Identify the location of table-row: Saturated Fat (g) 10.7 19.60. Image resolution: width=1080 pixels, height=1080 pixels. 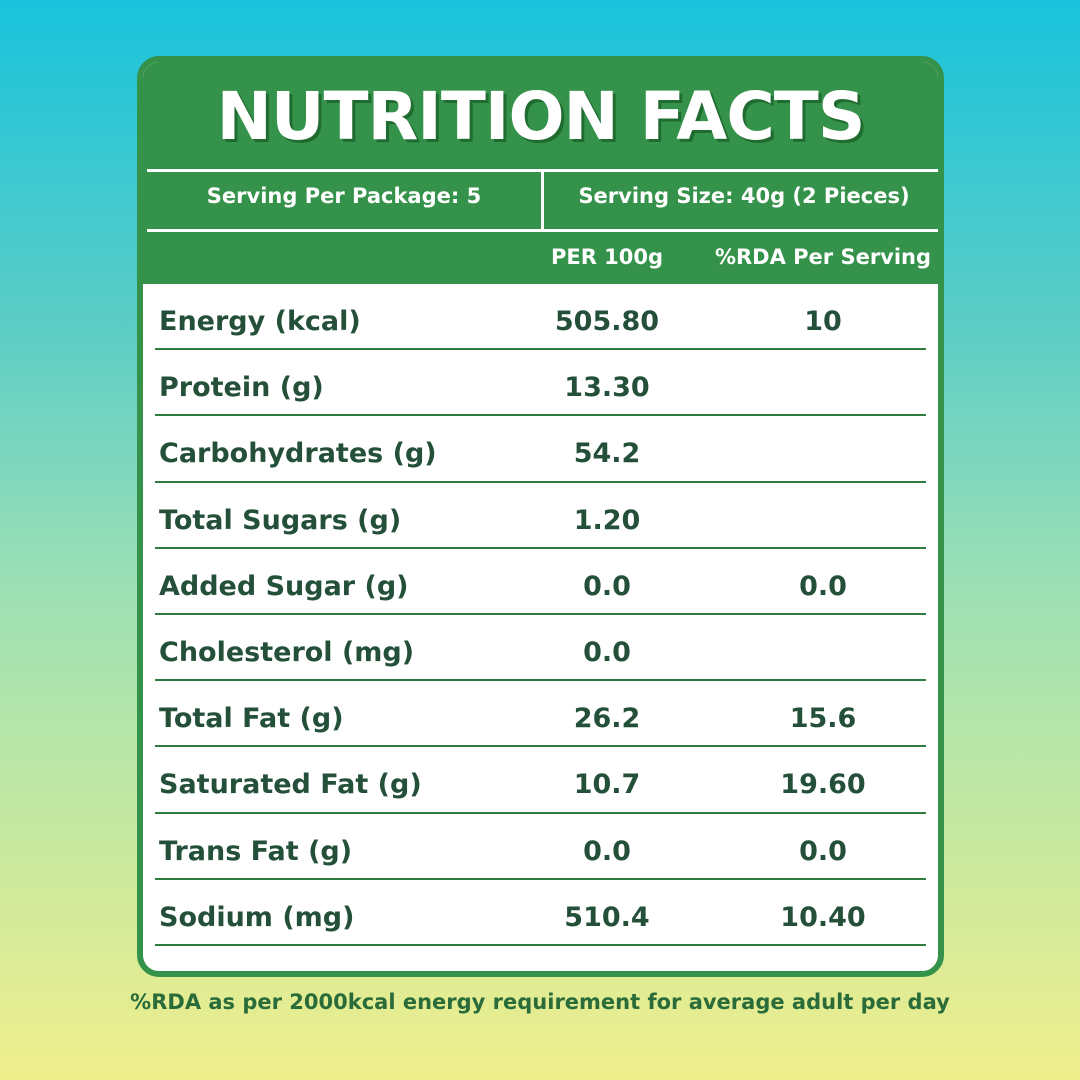
(540, 780).